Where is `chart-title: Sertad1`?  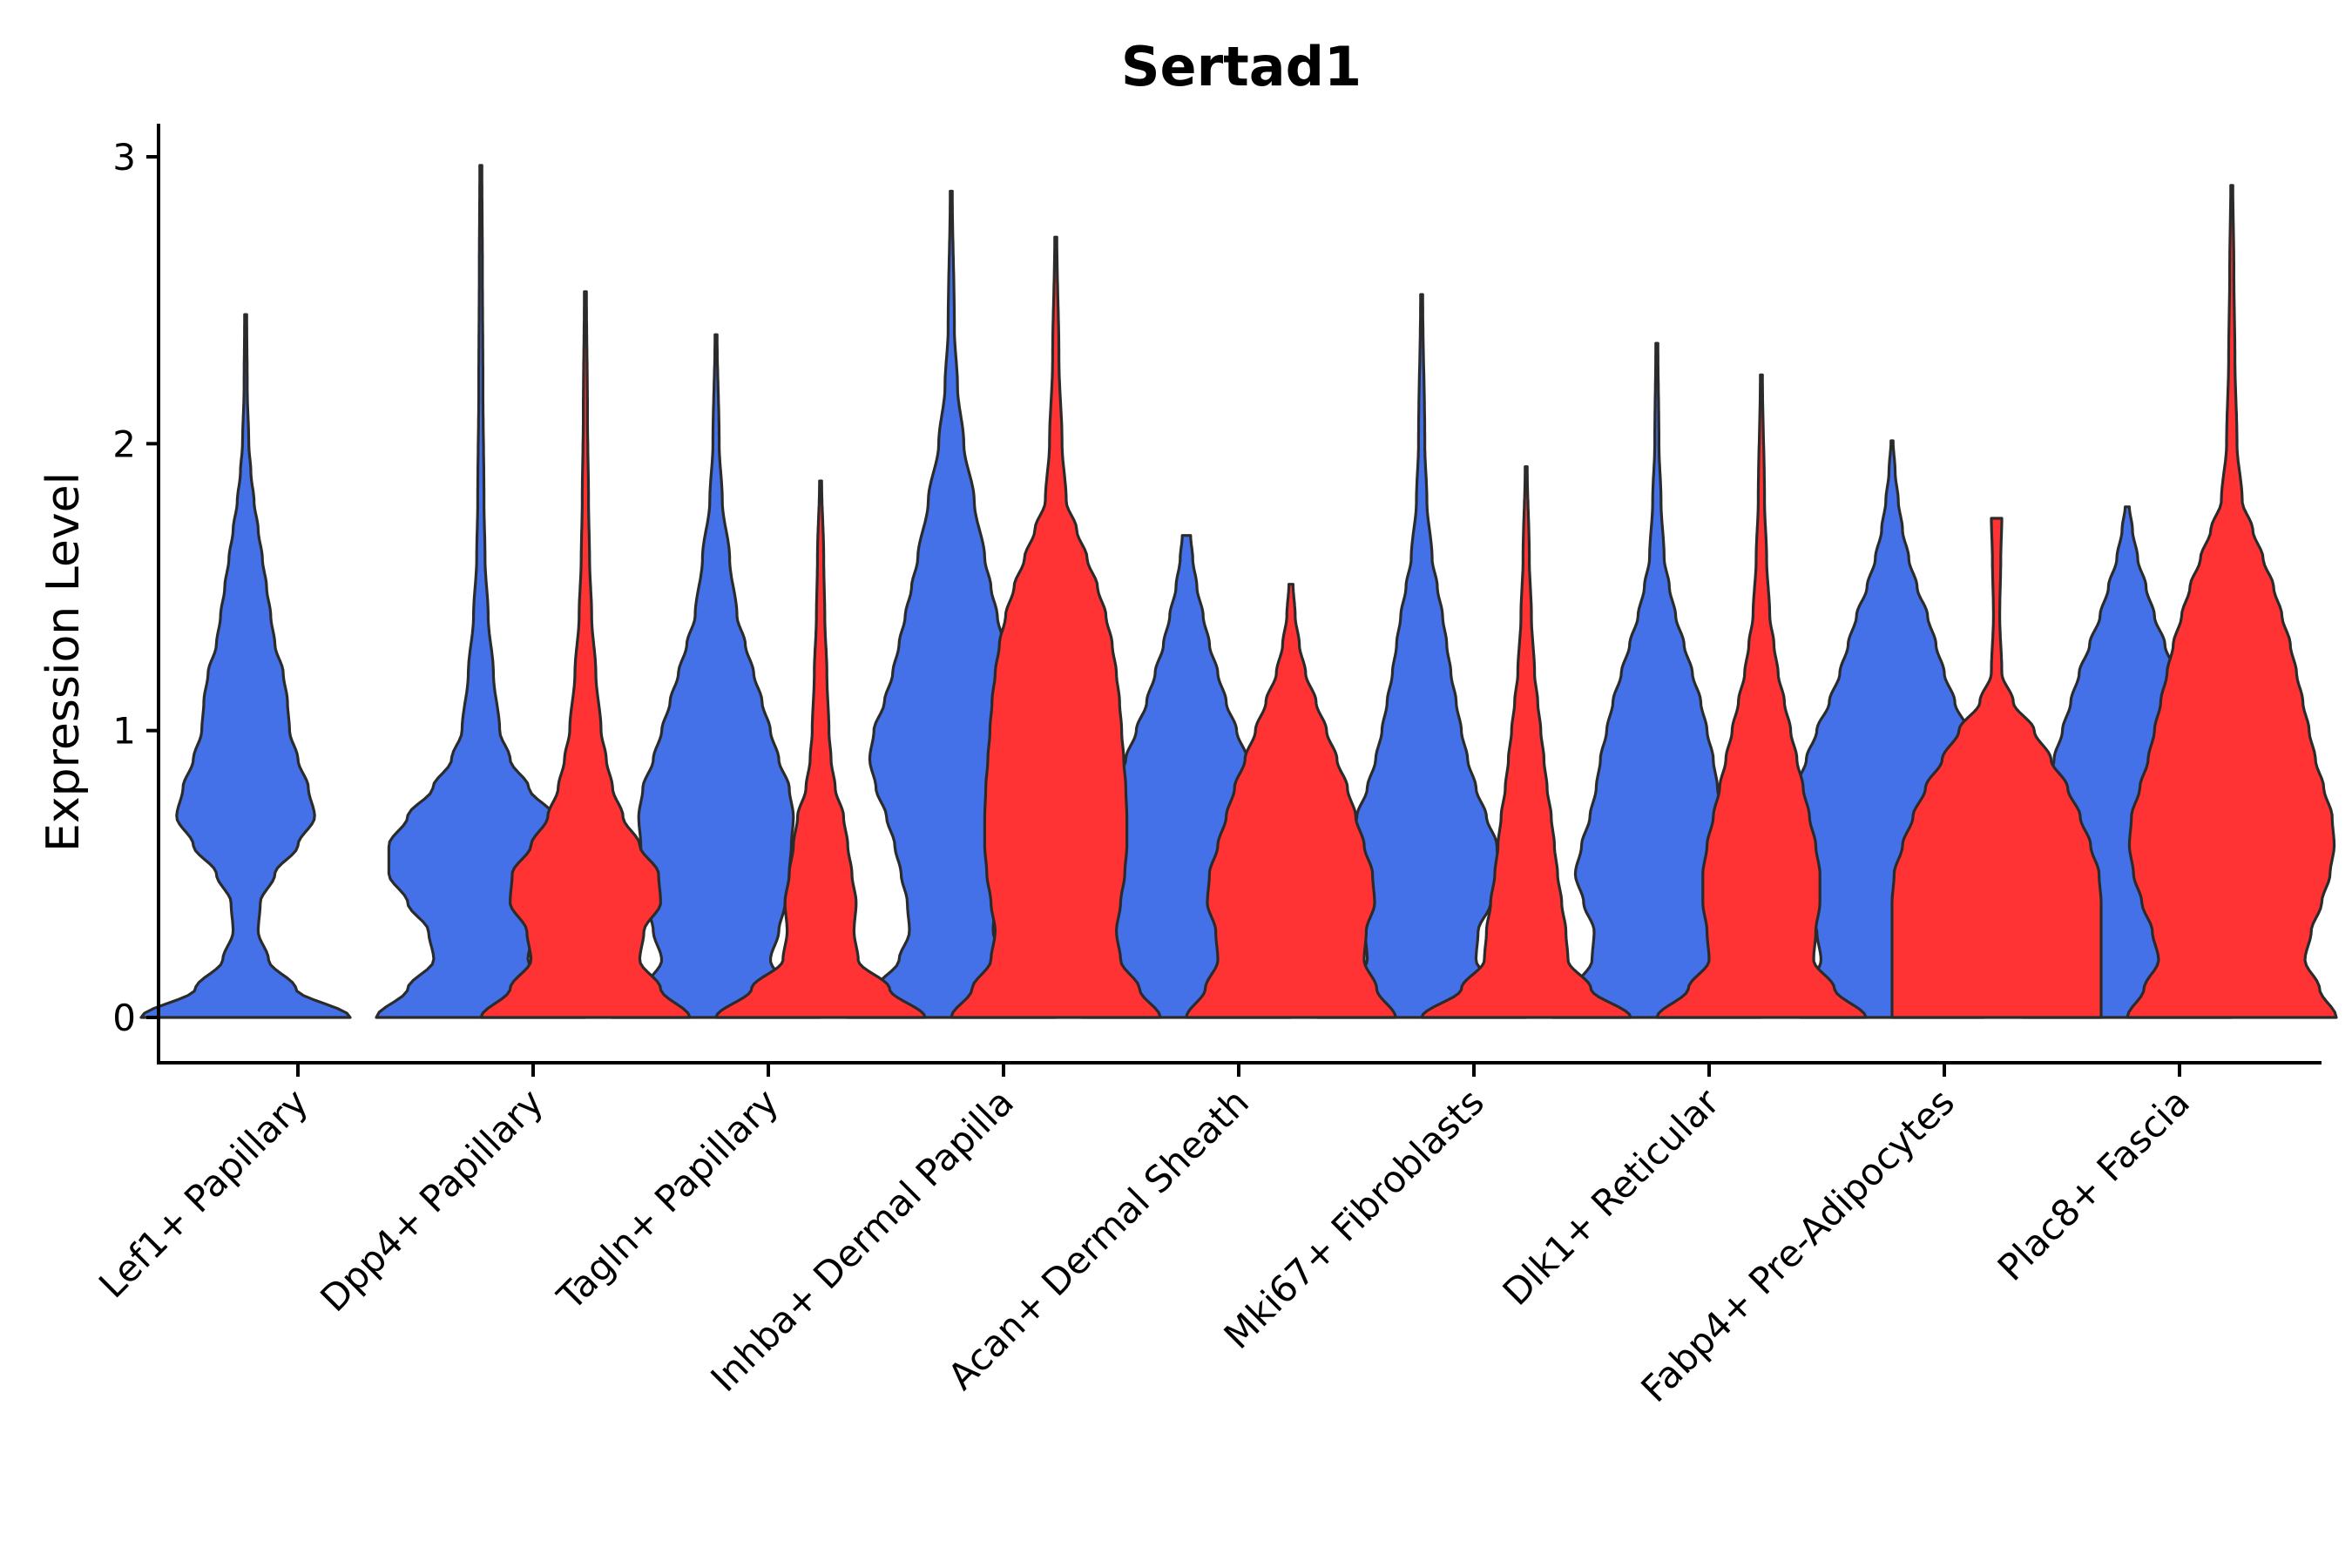 chart-title: Sertad1 is located at coordinates (1241, 66).